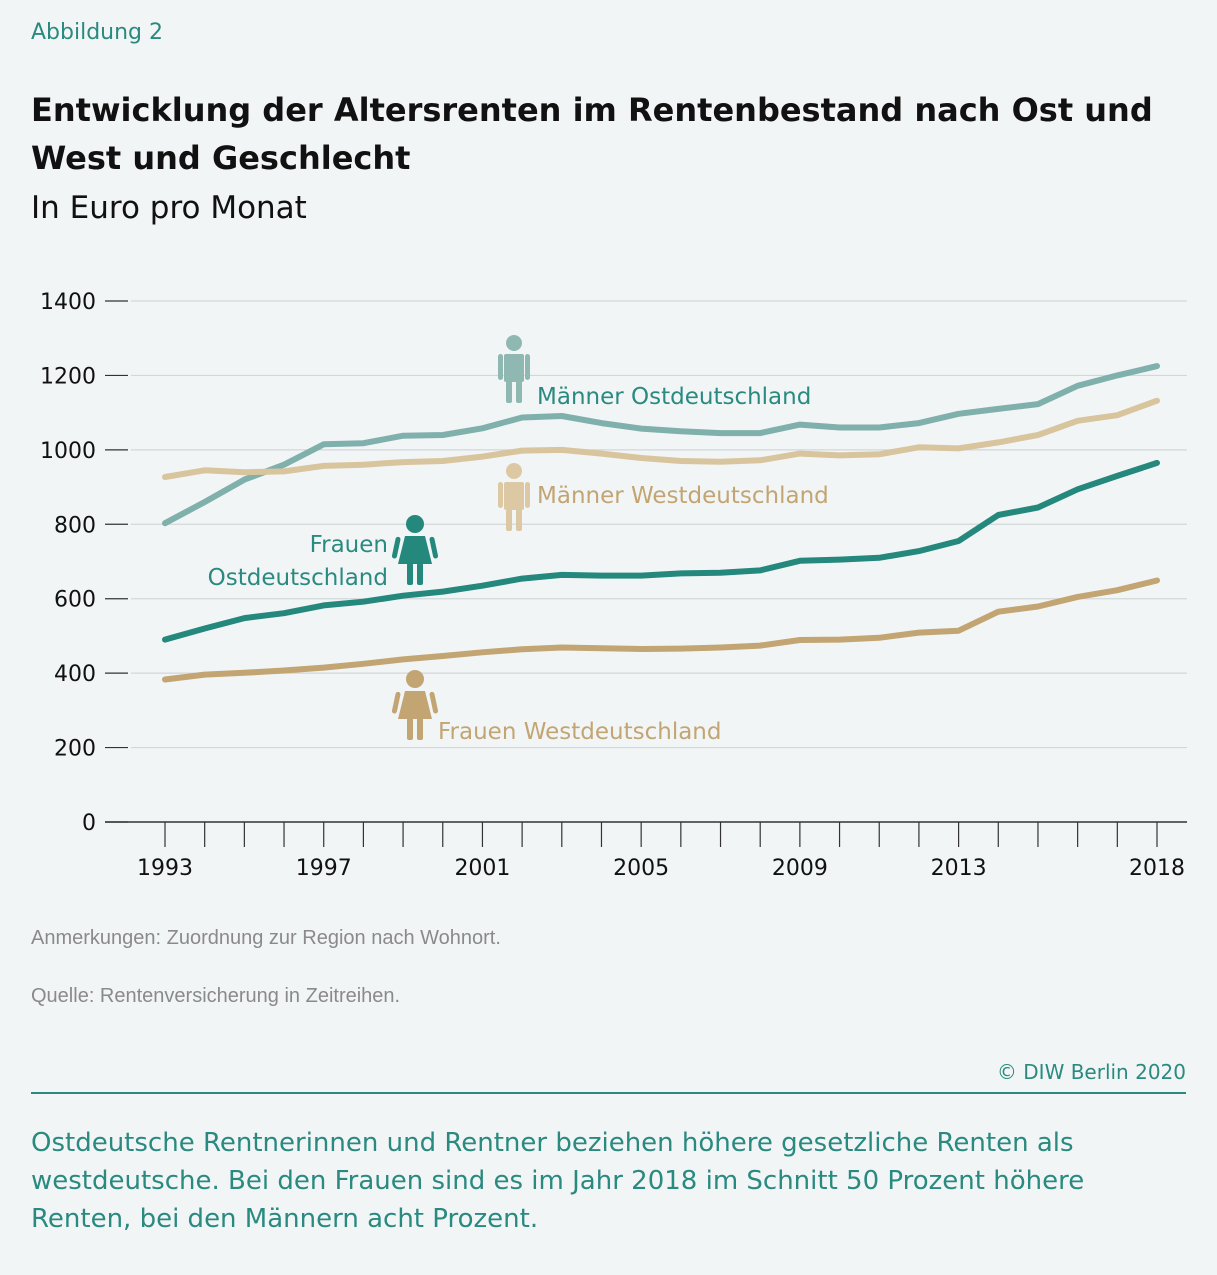 The height and width of the screenshot is (1275, 1217). Describe the element at coordinates (68, 302) in the screenshot. I see `y-tick-label: 1400` at that location.